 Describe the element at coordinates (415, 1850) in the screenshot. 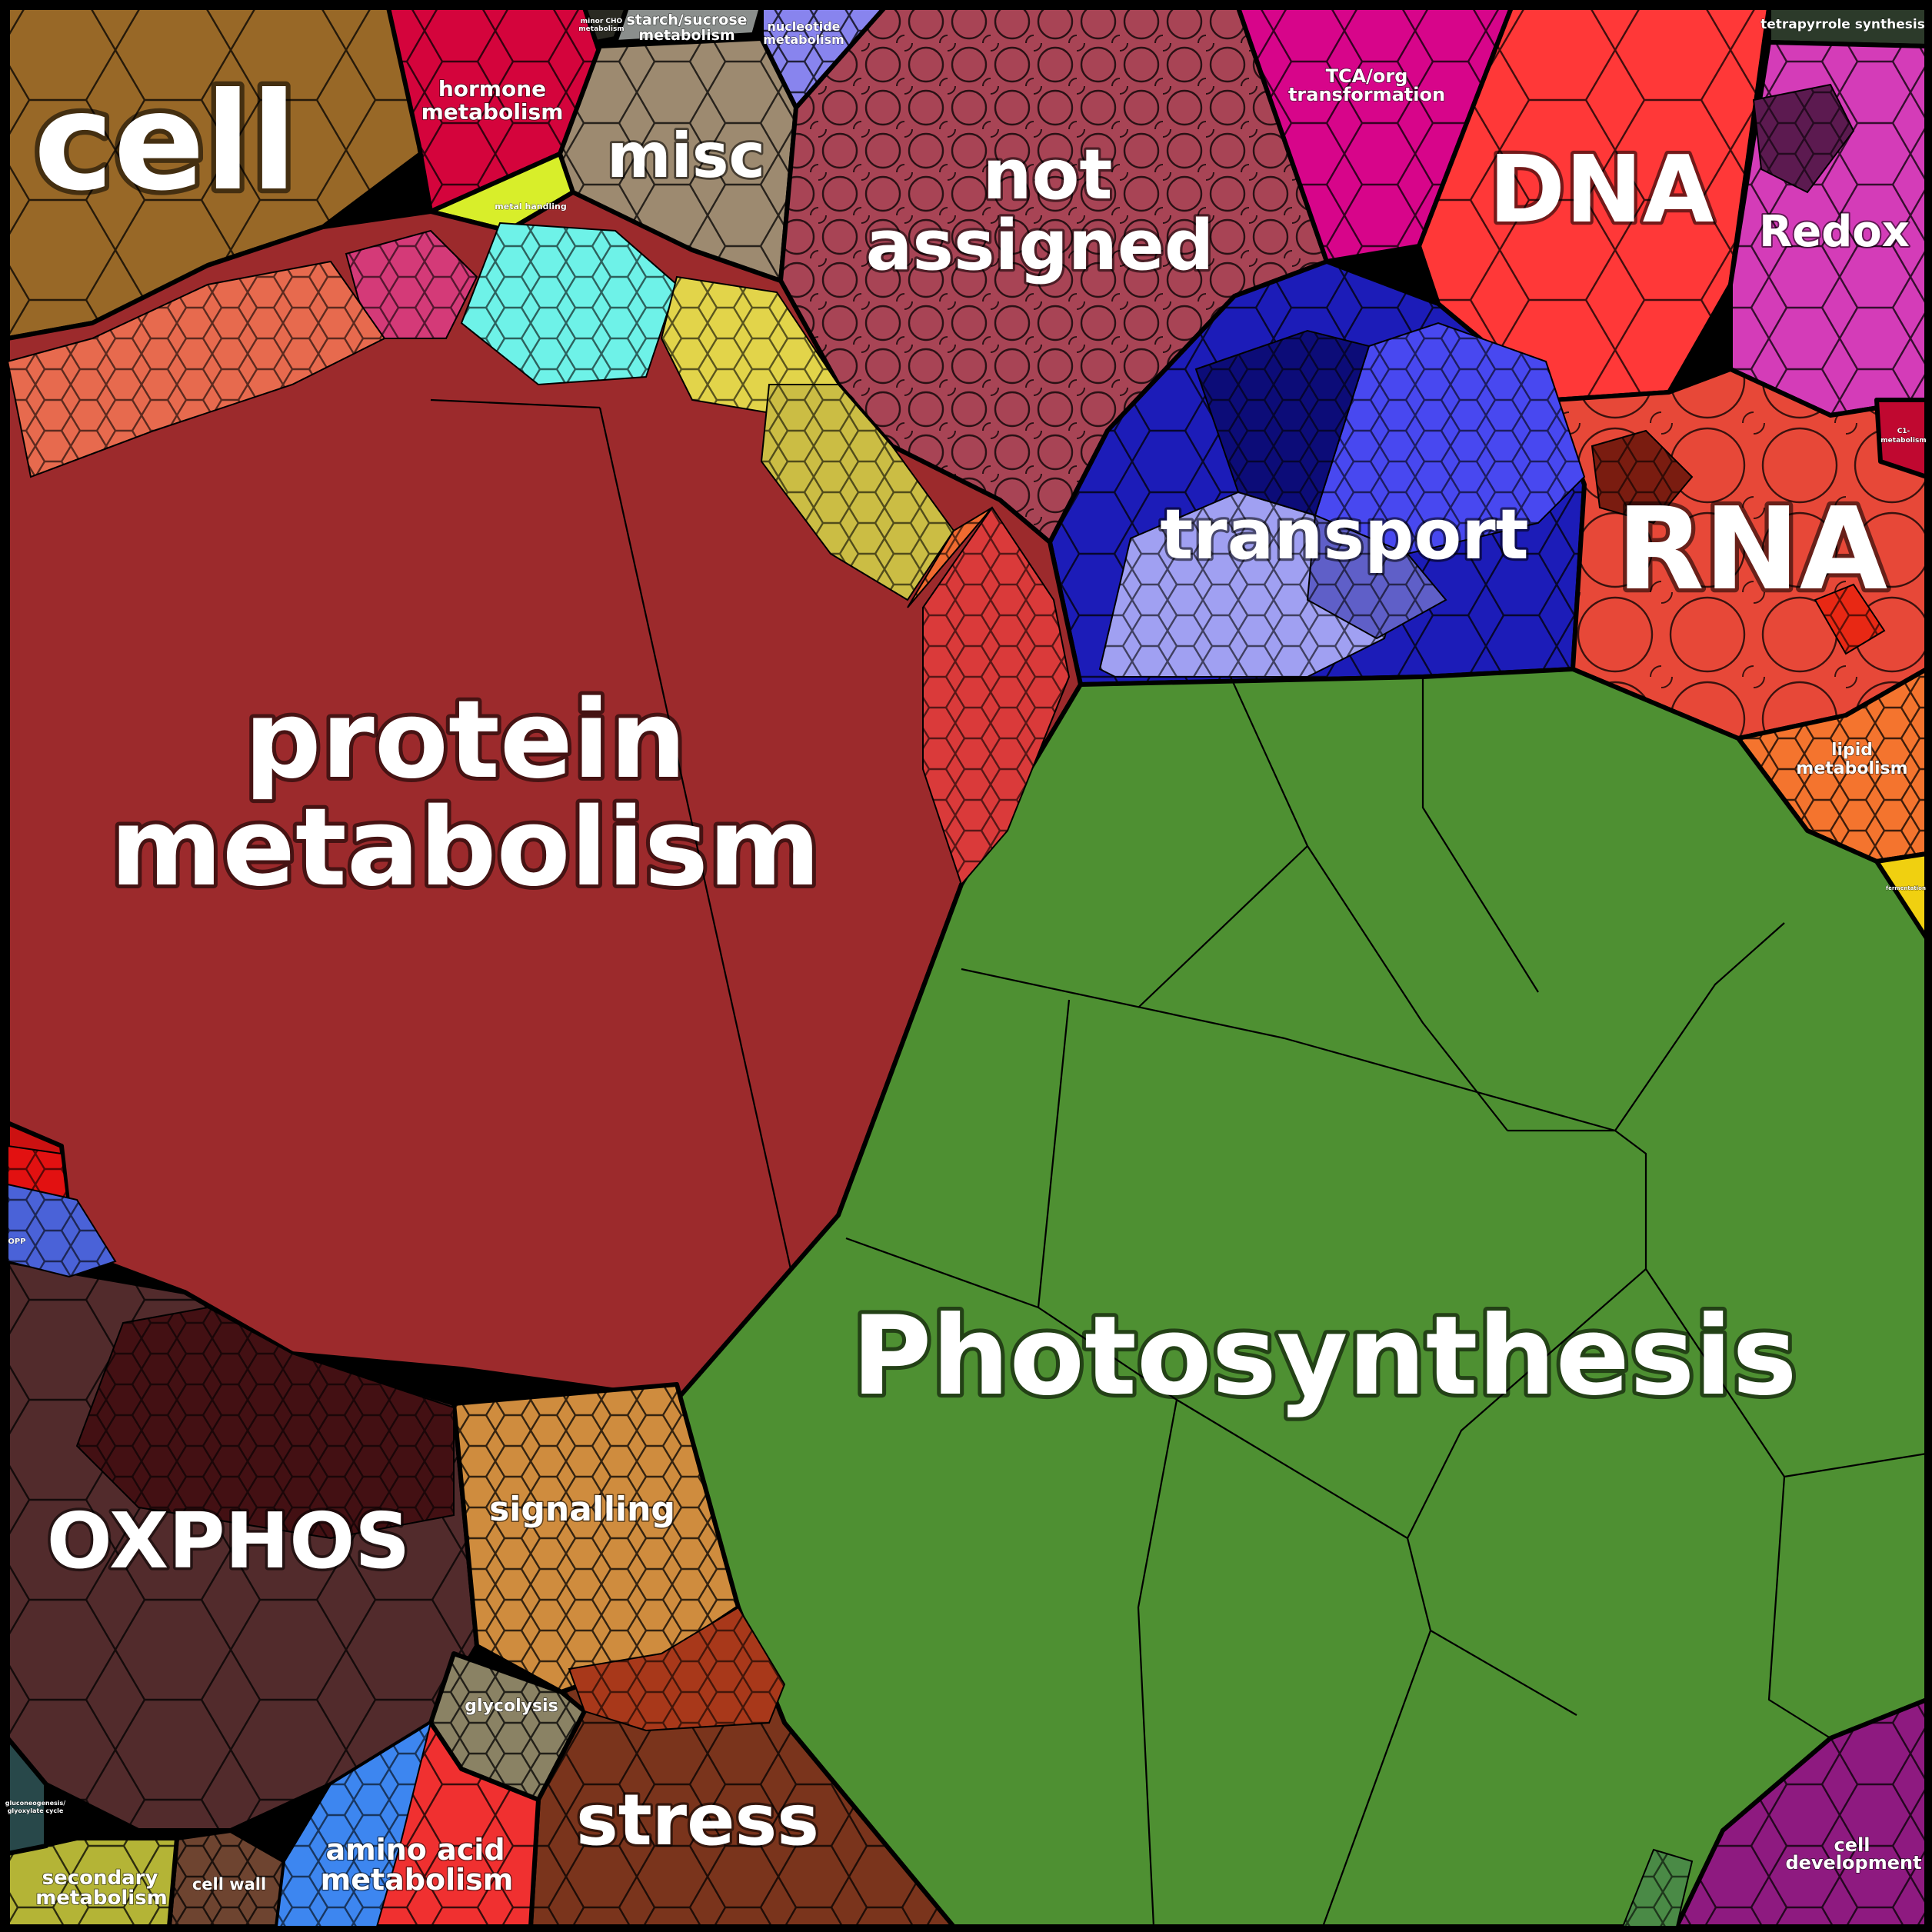

I see `label-amino-1: amino acid` at that location.